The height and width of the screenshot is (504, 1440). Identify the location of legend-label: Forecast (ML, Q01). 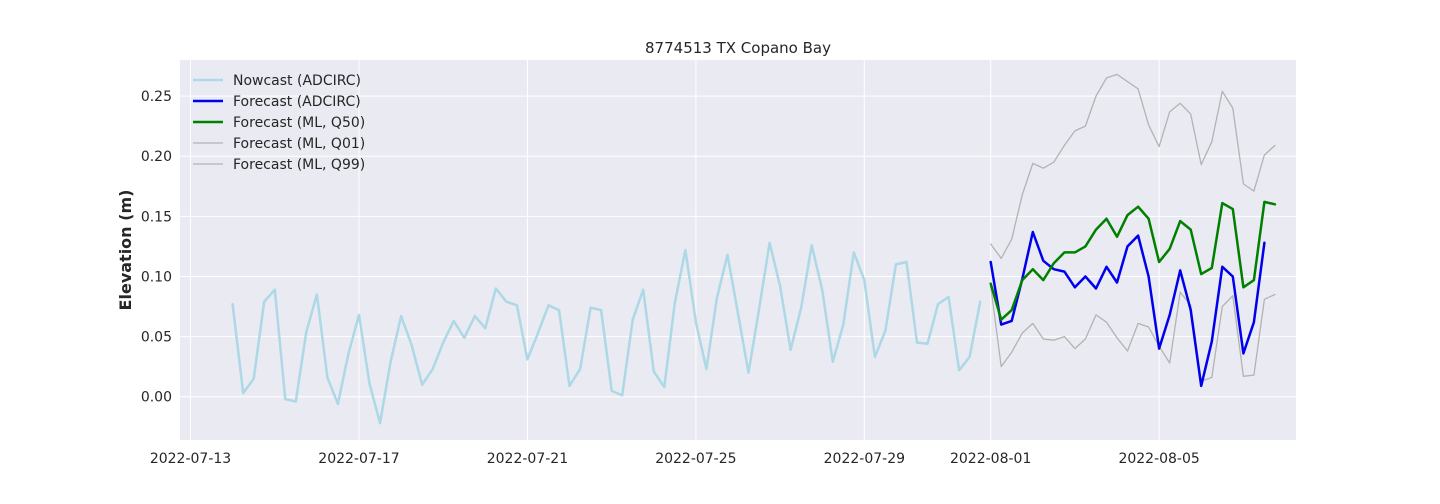
(299, 144).